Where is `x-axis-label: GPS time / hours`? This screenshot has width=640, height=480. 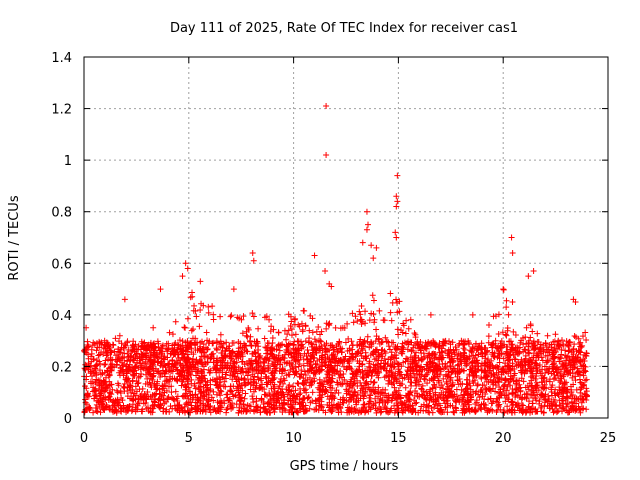 x-axis-label: GPS time / hours is located at coordinates (344, 466).